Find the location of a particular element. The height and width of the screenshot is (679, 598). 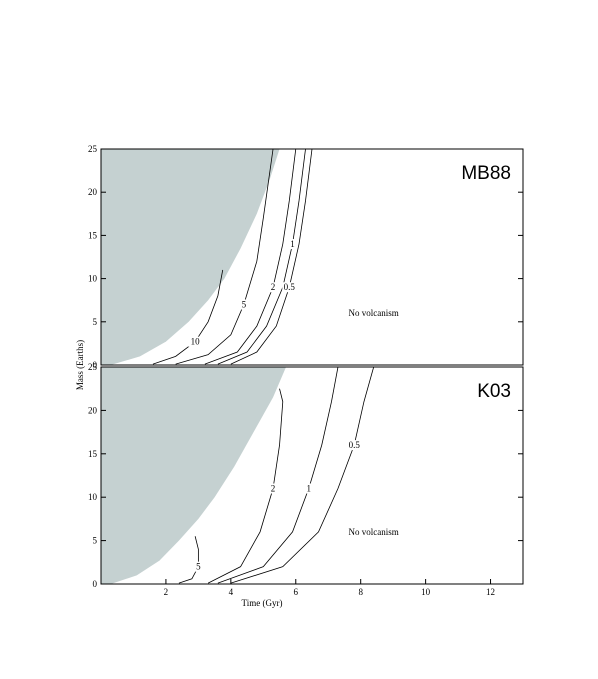

x-axis-label: Time (Gyr) is located at coordinates (262, 603).